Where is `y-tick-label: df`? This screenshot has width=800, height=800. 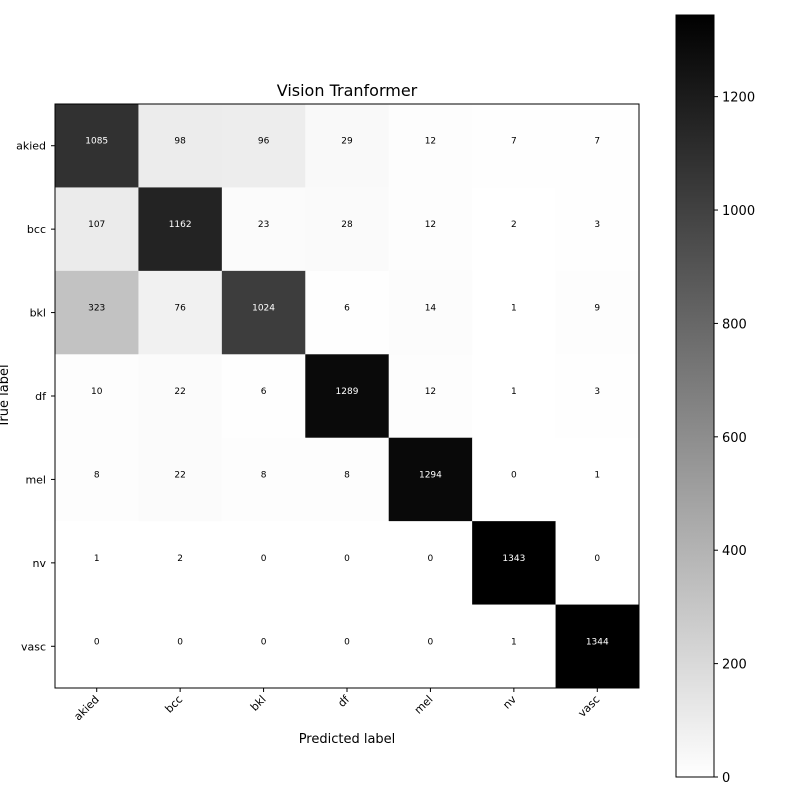 y-tick-label: df is located at coordinates (41, 396).